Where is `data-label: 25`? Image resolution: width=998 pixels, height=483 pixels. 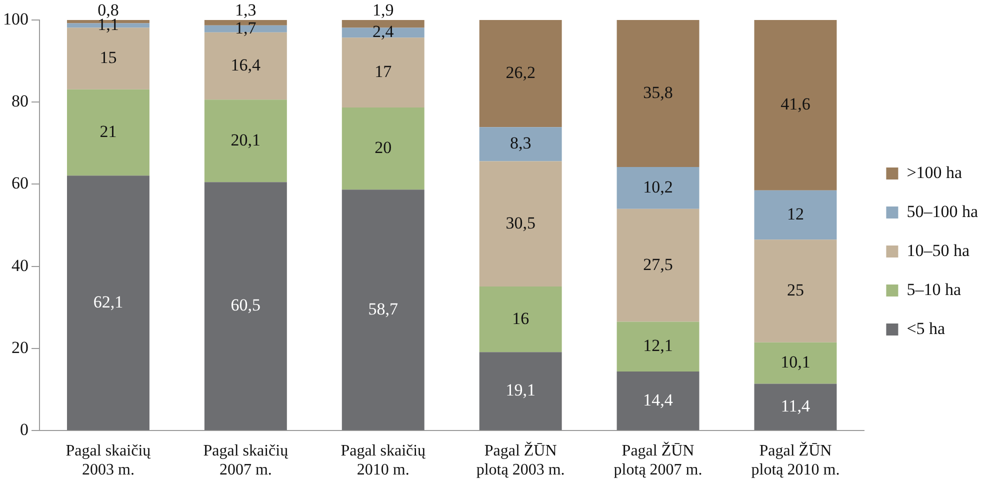 data-label: 25 is located at coordinates (795, 290).